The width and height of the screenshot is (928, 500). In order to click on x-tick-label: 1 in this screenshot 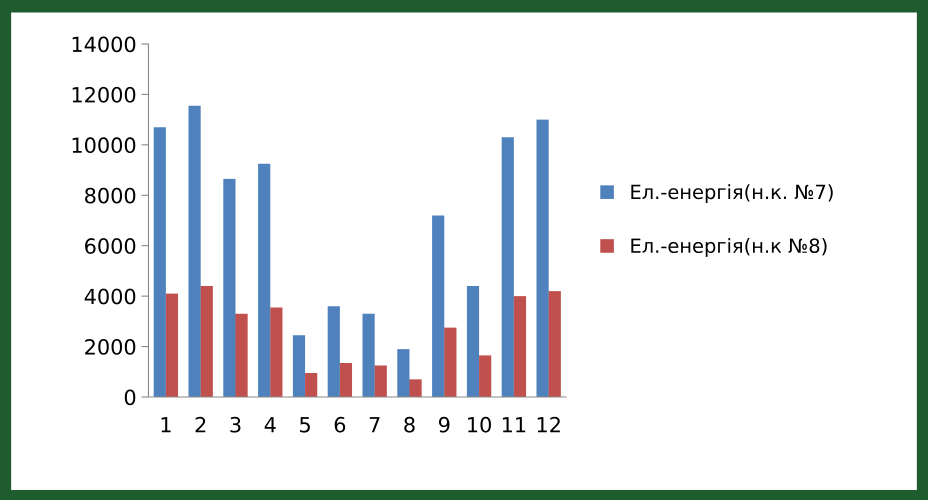, I will do `click(166, 424)`.